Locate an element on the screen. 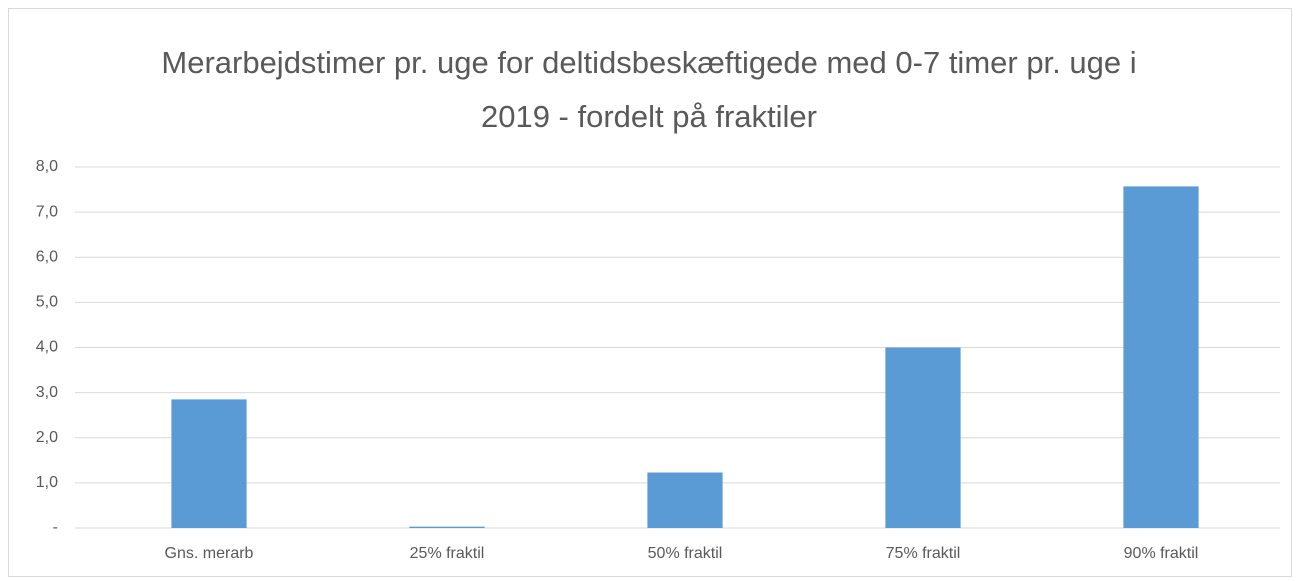 The width and height of the screenshot is (1298, 581). y-tick-label: - is located at coordinates (55, 527).